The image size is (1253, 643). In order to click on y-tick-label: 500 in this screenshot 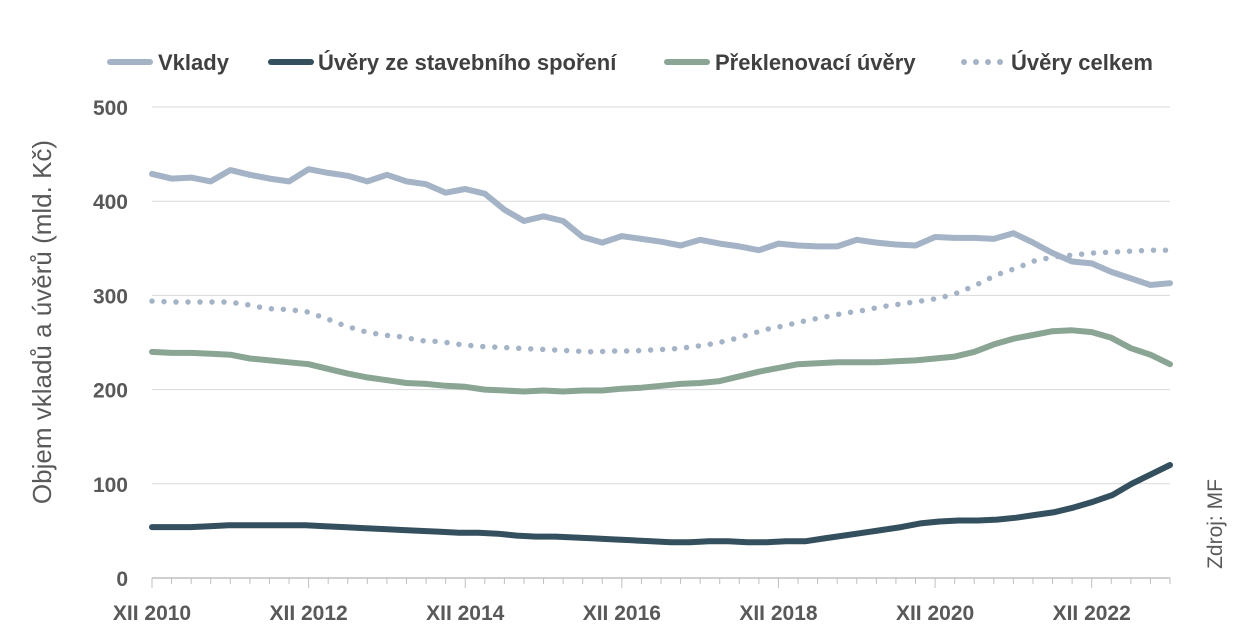, I will do `click(110, 108)`.